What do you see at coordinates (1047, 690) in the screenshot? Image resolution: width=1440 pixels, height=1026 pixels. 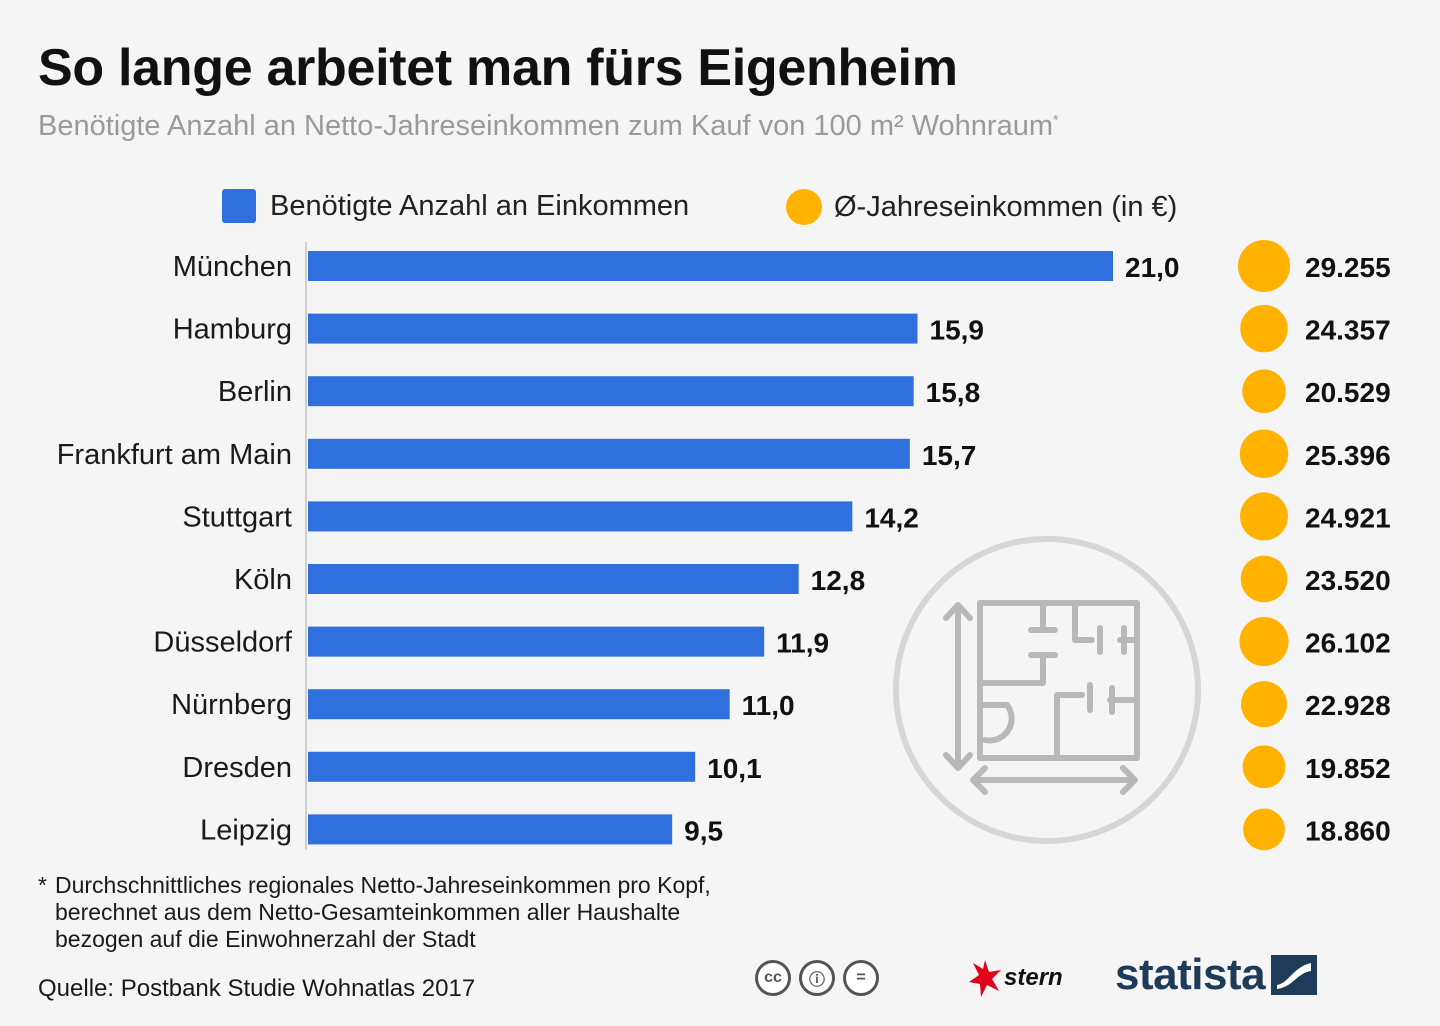 I see `floor-plan-icon` at bounding box center [1047, 690].